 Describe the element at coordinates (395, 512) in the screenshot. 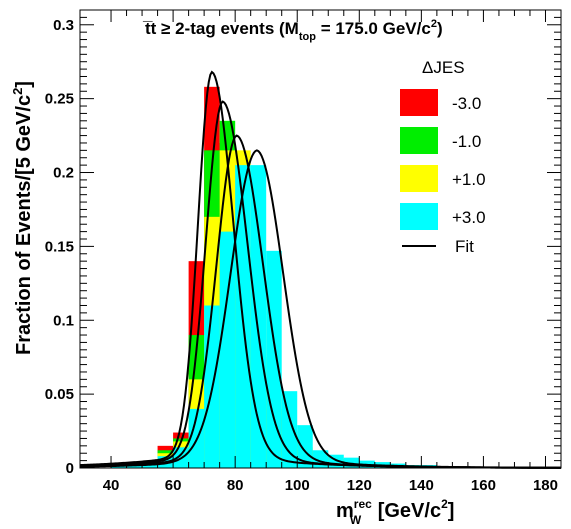

I see `x-axis-label: mrec W [GeV/c2]` at that location.